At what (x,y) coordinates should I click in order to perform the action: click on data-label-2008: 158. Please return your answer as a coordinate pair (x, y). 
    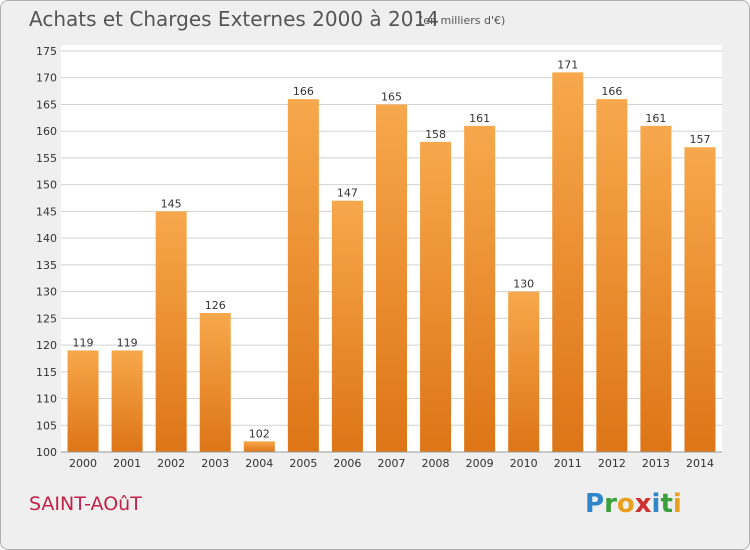
    Looking at the image, I should click on (435, 134).